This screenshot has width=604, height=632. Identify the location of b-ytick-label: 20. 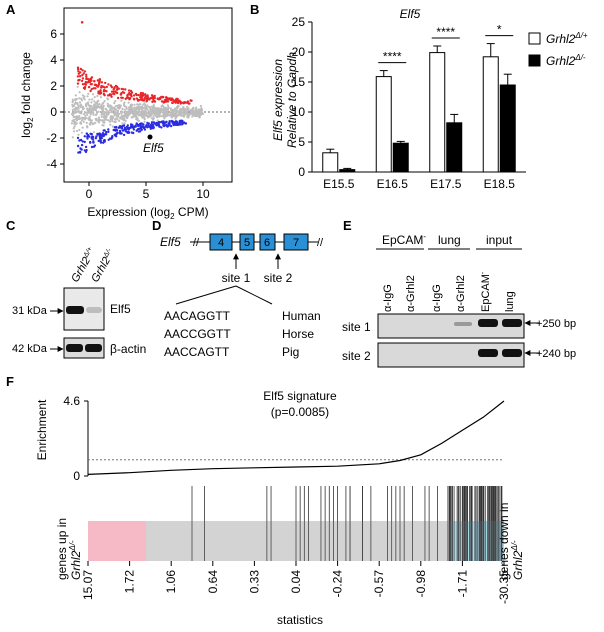
(299, 52).